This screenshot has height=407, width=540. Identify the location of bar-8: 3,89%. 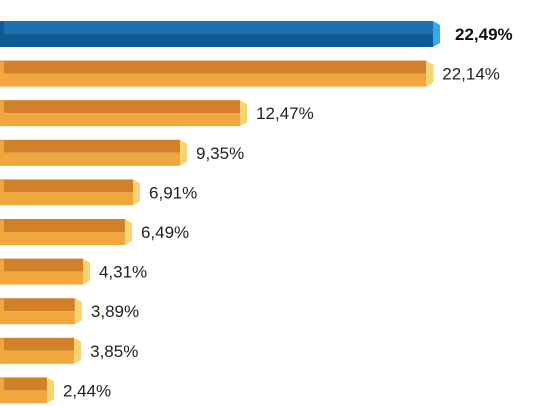
(69, 311).